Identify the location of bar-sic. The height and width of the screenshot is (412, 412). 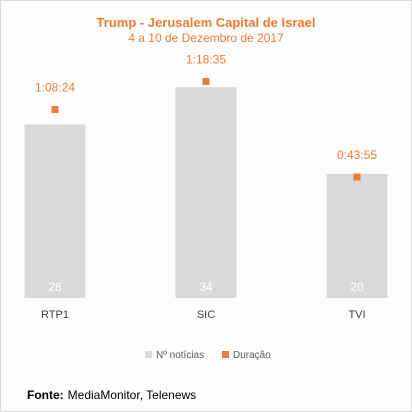
(206, 192).